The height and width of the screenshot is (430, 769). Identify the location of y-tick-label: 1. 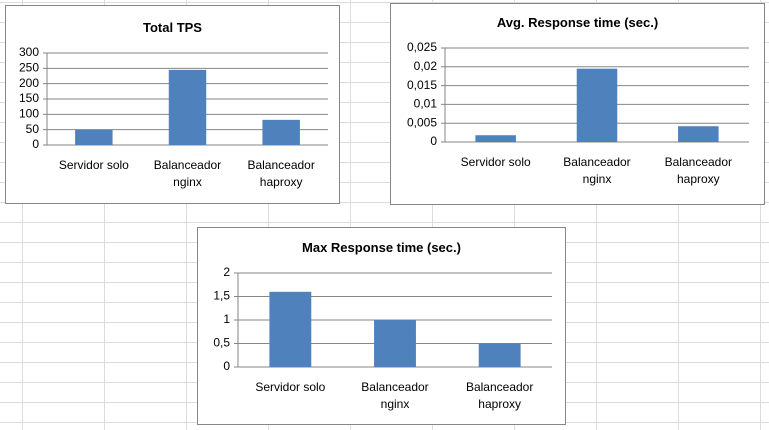
(226, 319).